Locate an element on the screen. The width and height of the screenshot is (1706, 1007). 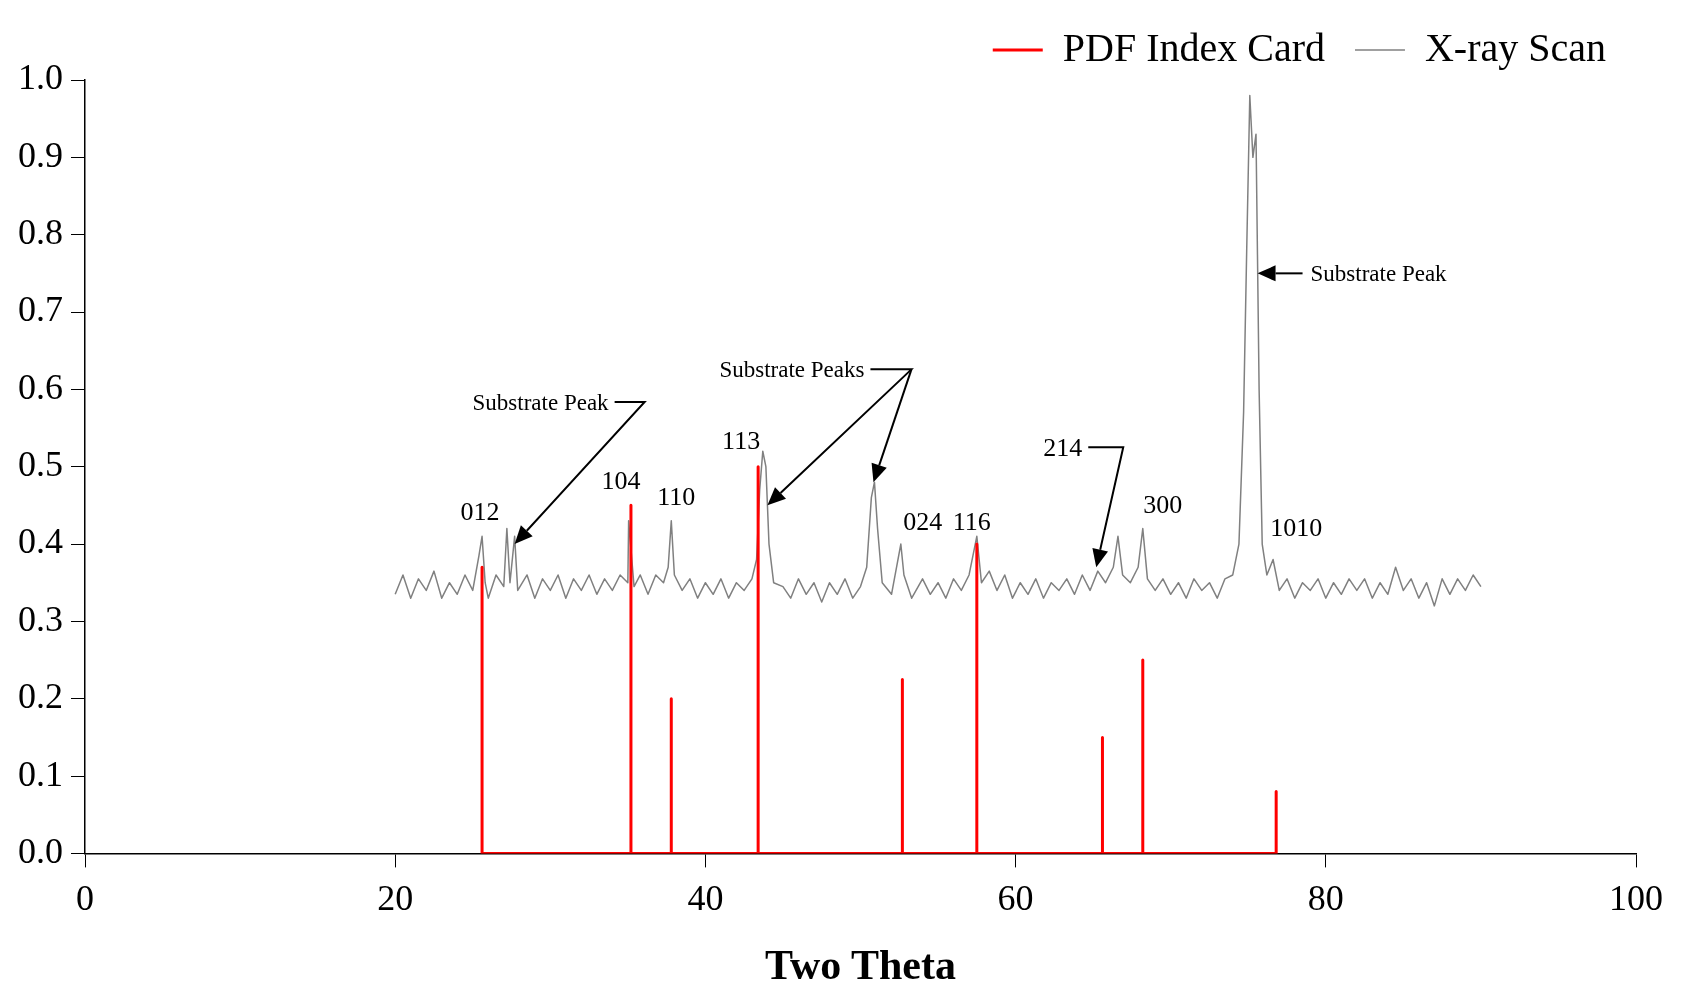
legend-label: X-ray Scan is located at coordinates (1515, 47).